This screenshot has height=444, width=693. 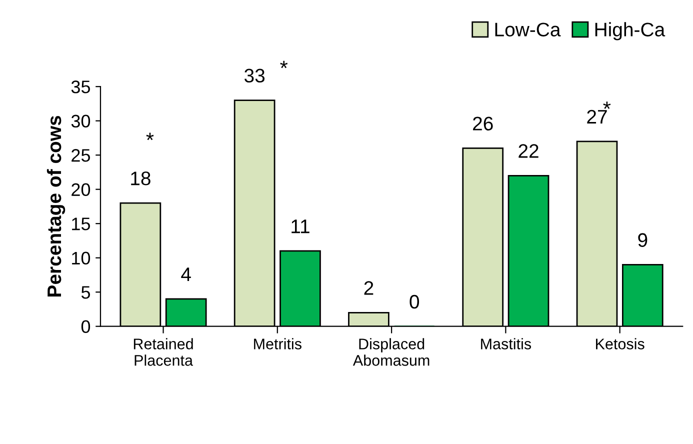 What do you see at coordinates (140, 179) in the screenshot?
I see `data-label: 18` at bounding box center [140, 179].